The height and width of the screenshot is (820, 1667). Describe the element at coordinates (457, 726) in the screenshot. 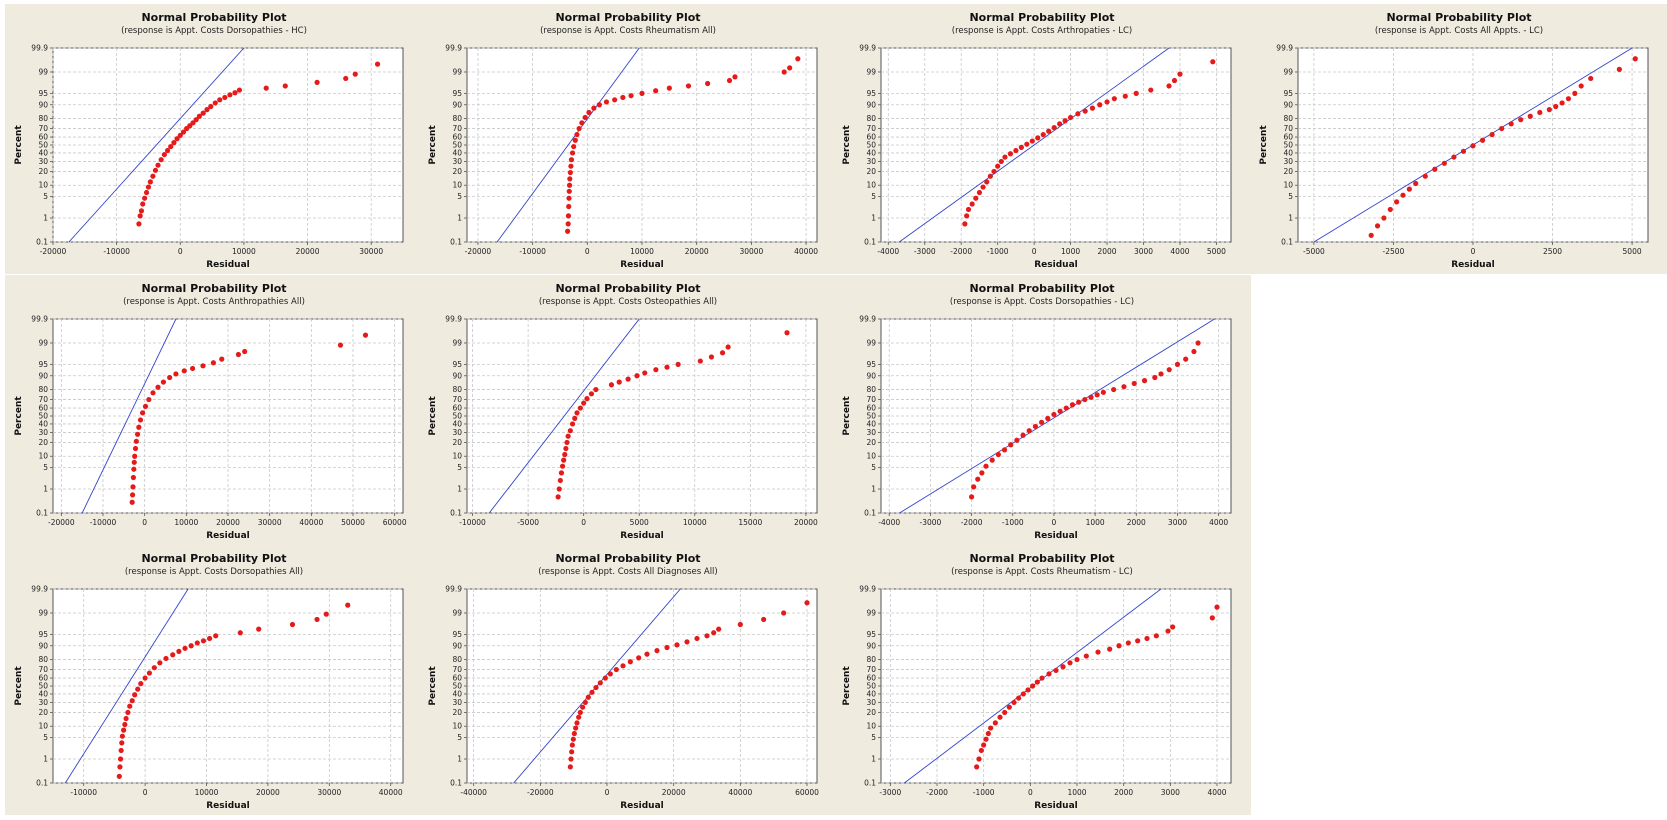

I see `y-tick-label: 10` at that location.